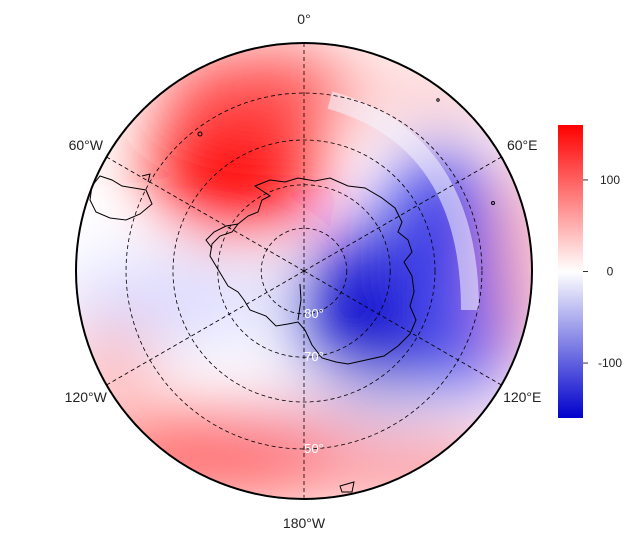 This screenshot has width=625, height=552. I want to click on colorbar-tick-label: 100, so click(610, 180).